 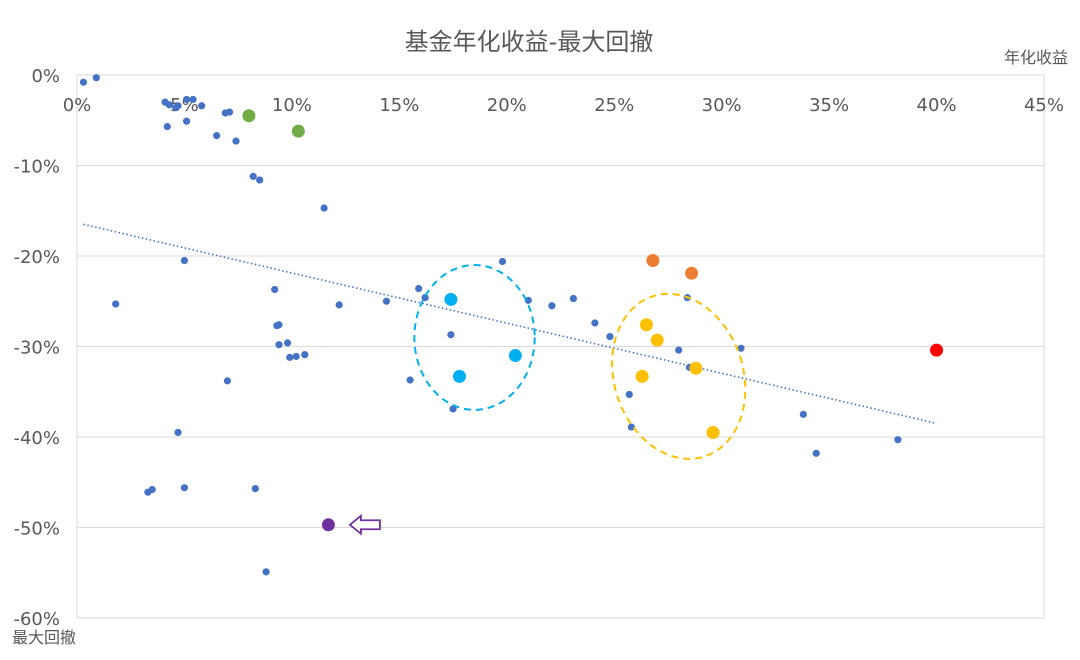 I want to click on y-tick-label: -30%, so click(x=36, y=348).